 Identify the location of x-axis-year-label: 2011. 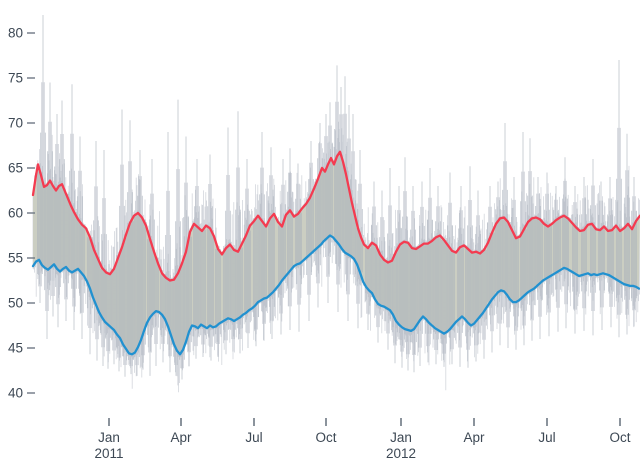
(108, 453).